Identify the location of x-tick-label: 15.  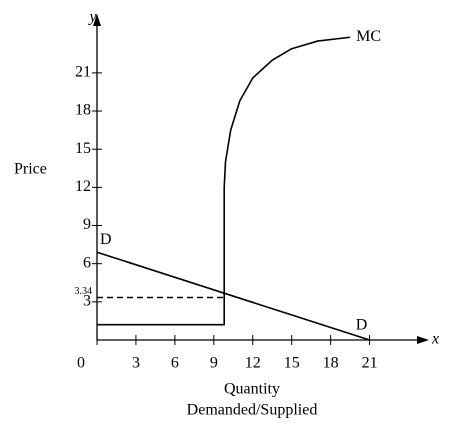
(292, 363).